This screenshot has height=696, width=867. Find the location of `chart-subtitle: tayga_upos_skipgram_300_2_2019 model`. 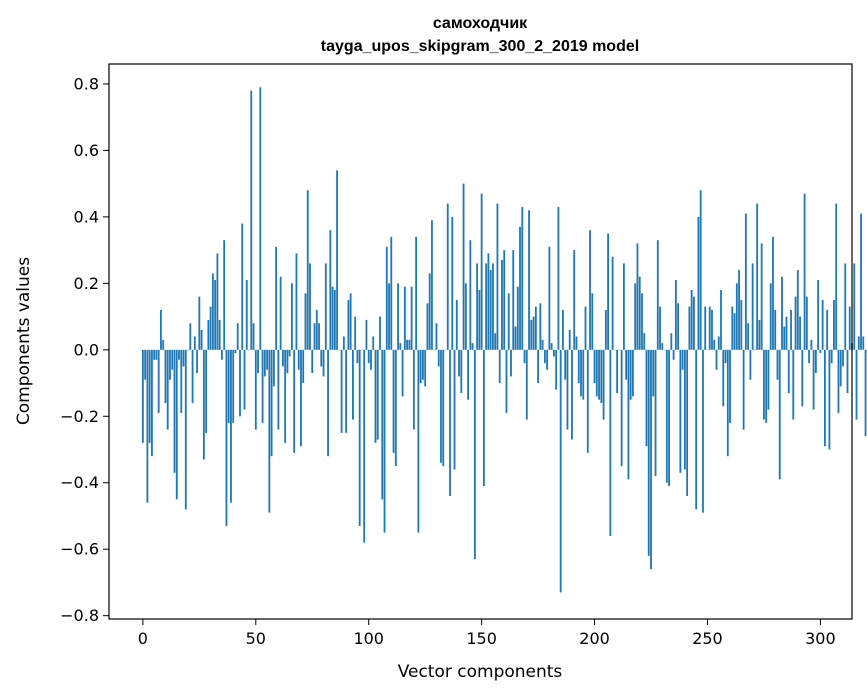

chart-subtitle: tayga_upos_skipgram_300_2_2019 model is located at coordinates (480, 46).